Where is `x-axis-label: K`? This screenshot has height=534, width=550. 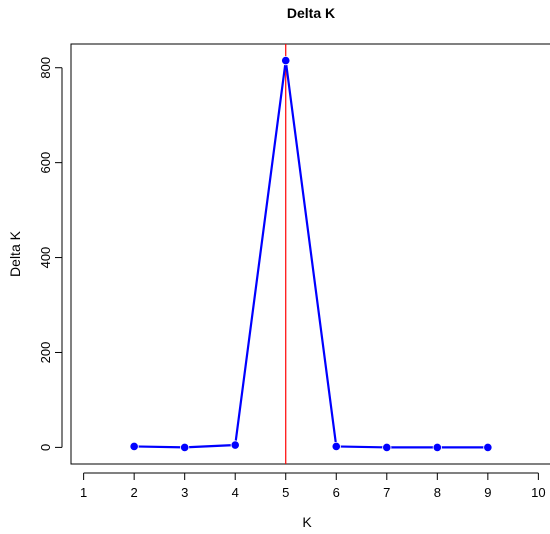
x-axis-label: K is located at coordinates (307, 522).